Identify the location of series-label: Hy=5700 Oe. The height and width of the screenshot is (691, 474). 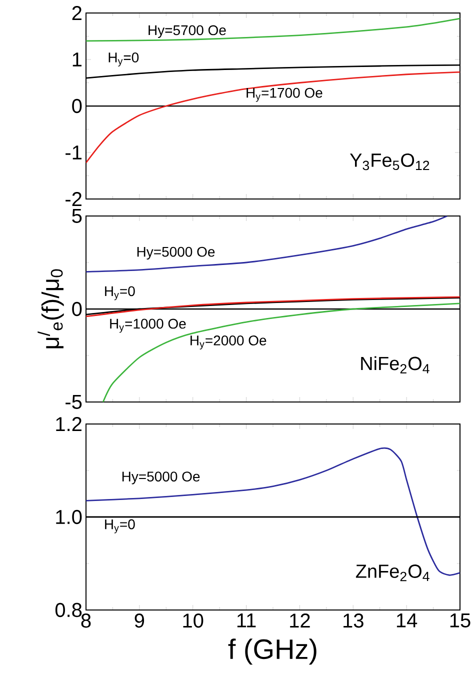
(187, 31).